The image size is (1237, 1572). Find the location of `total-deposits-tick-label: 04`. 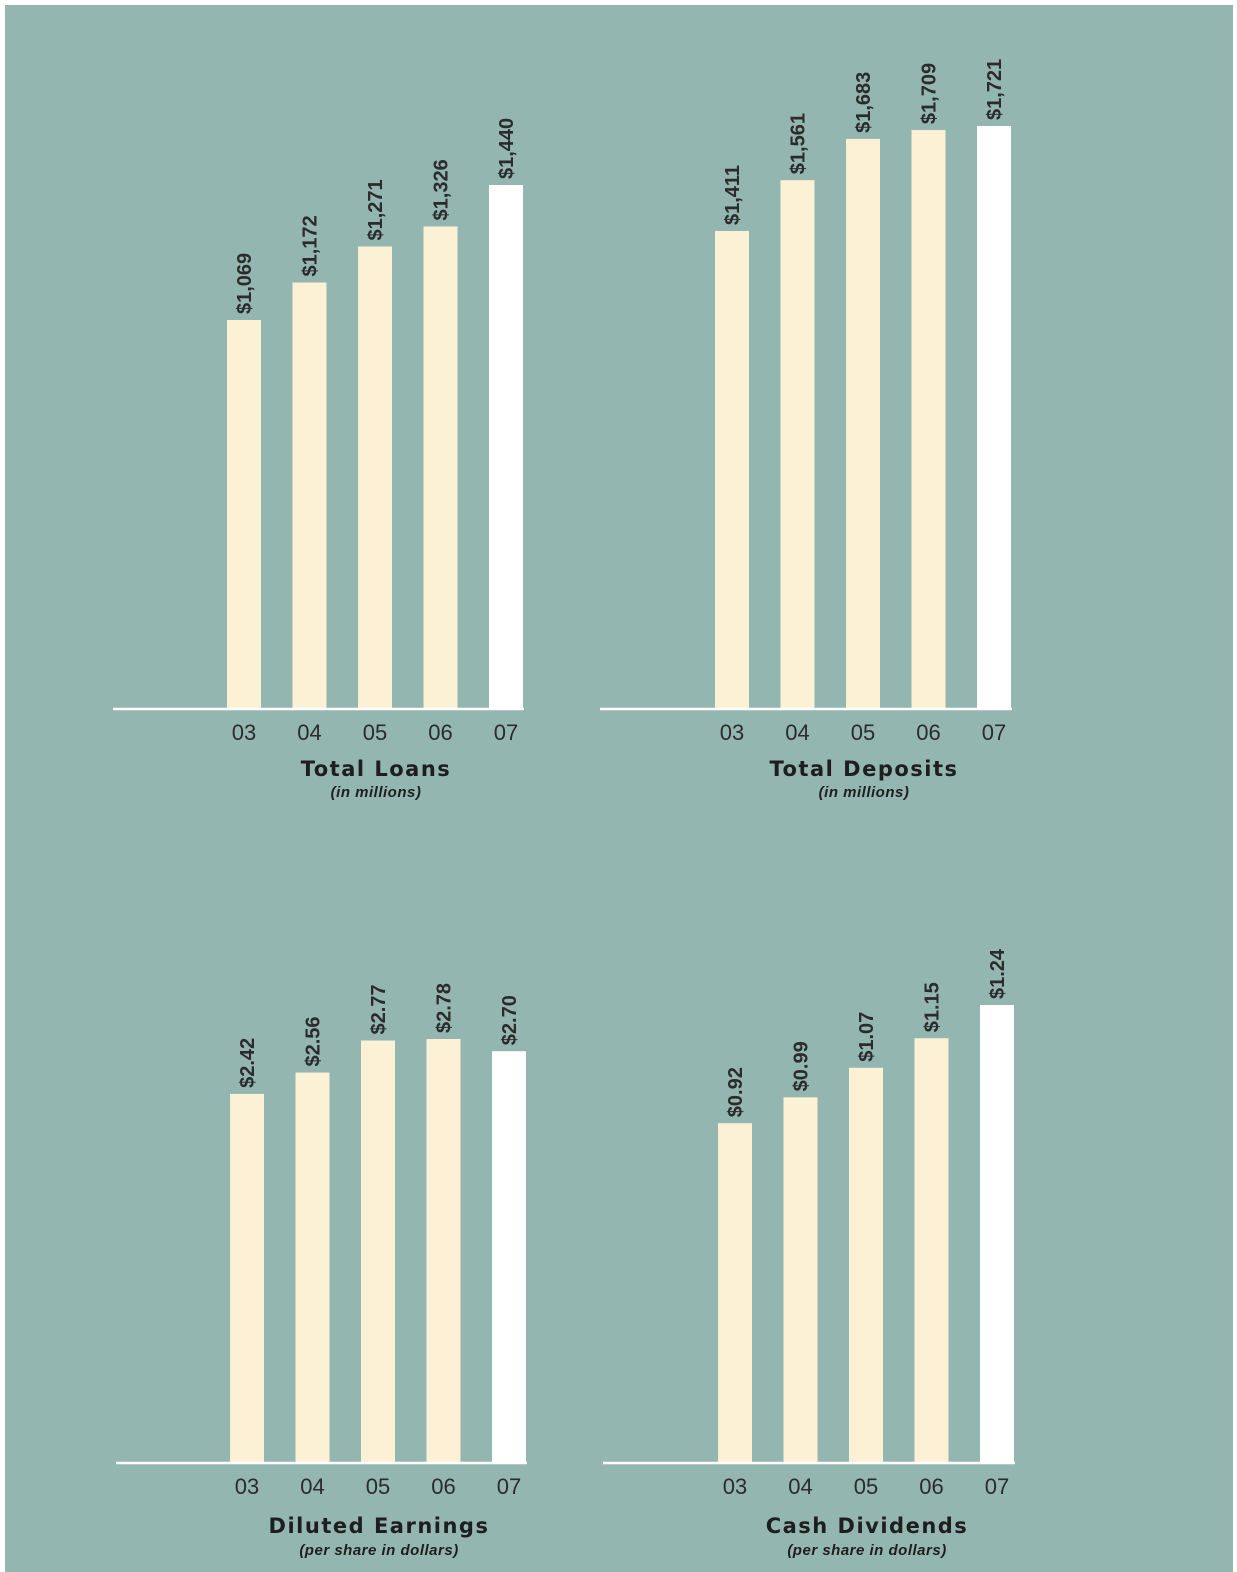

total-deposits-tick-label: 04 is located at coordinates (797, 732).